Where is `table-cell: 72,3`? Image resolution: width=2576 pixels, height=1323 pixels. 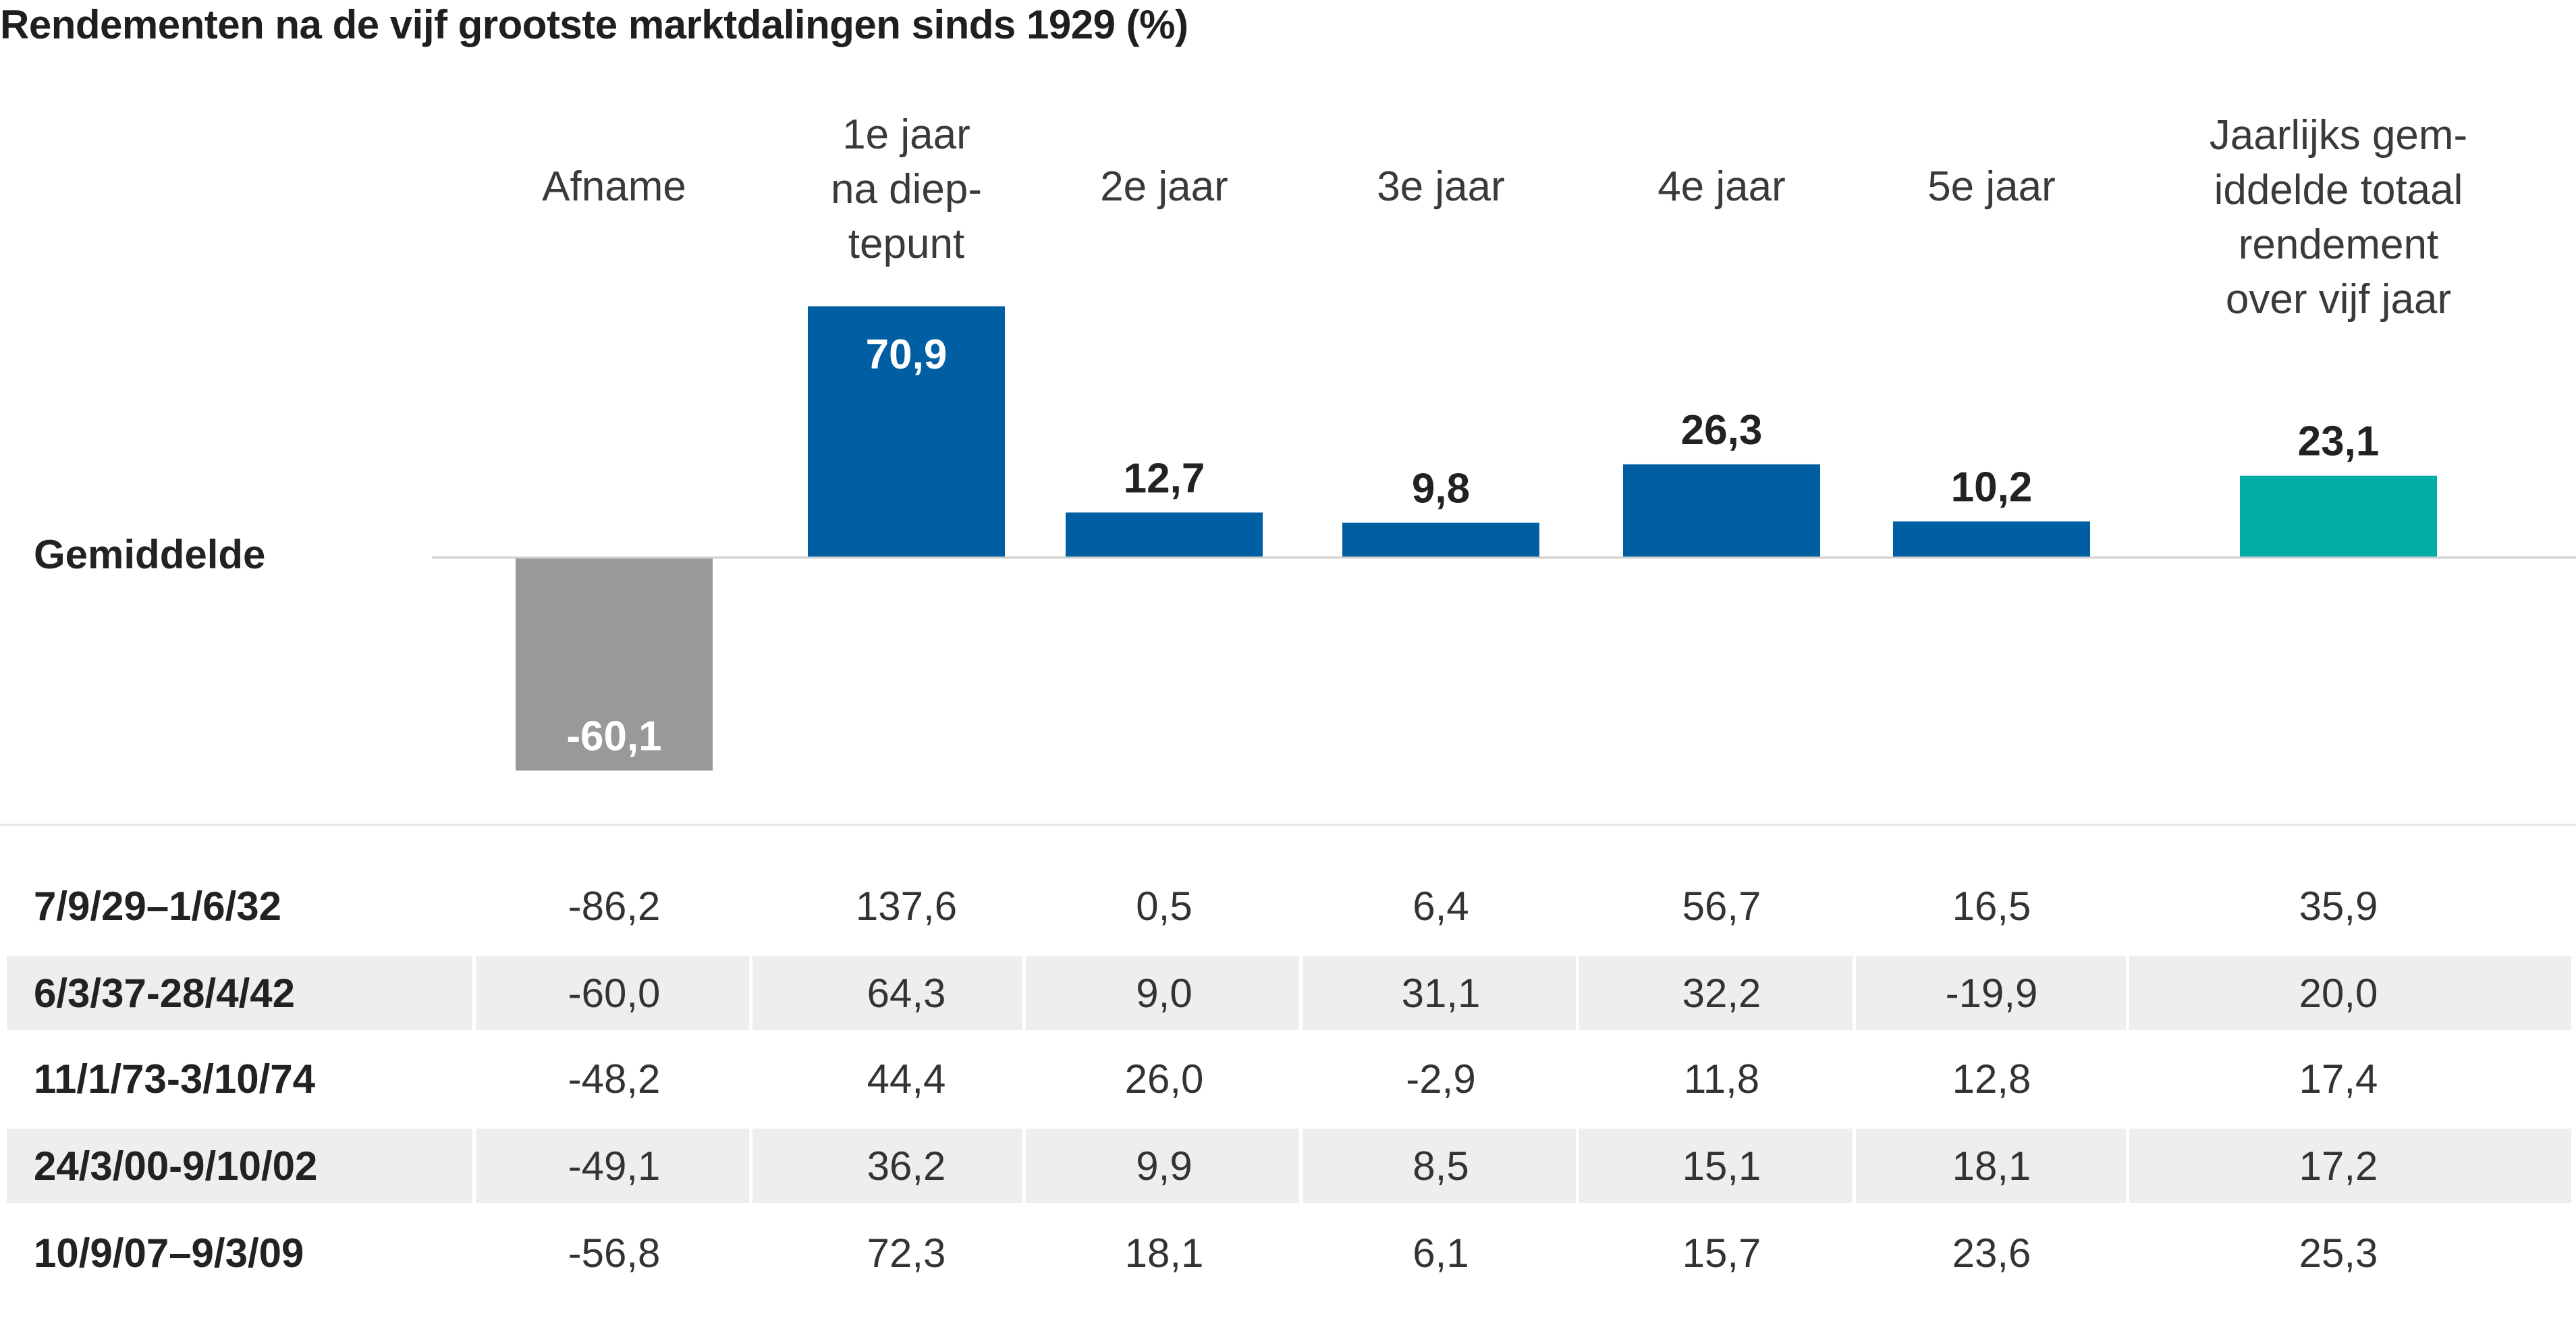
table-cell: 72,3 is located at coordinates (907, 1253).